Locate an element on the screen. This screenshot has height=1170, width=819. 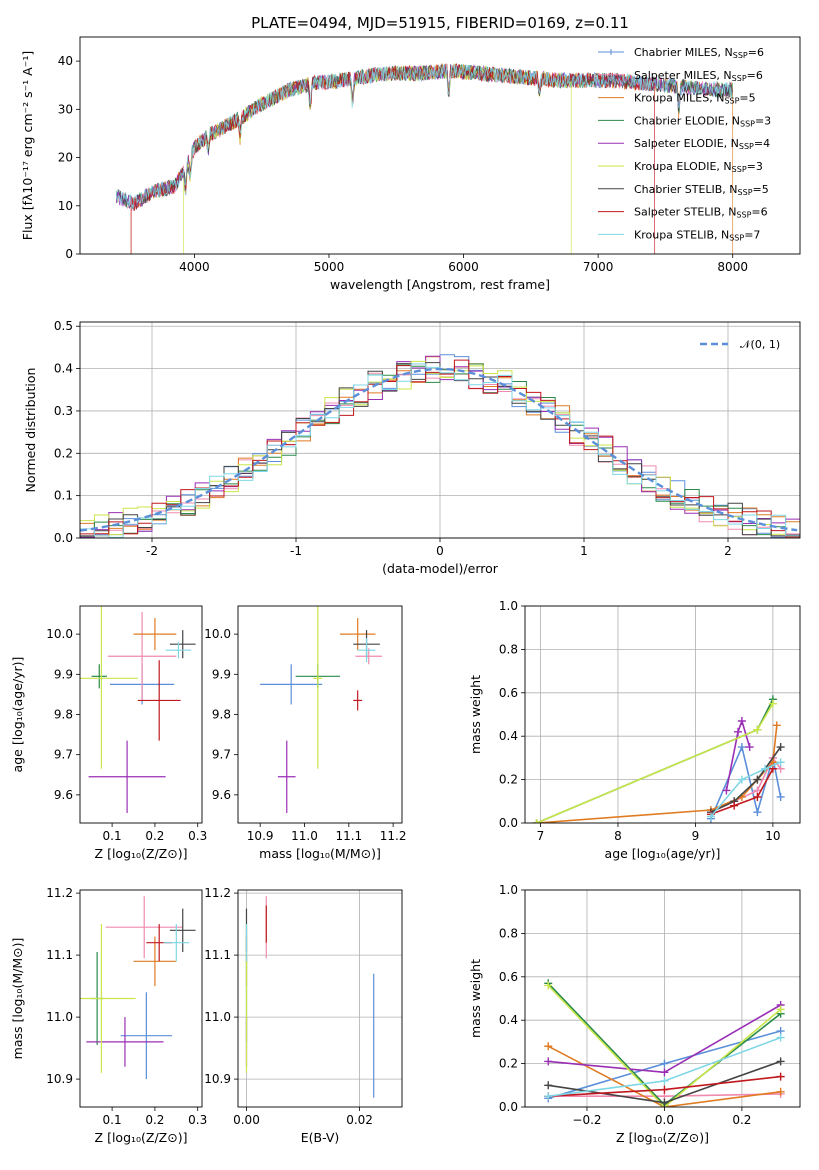
y-tick-label: 9.6 is located at coordinates (63, 795).